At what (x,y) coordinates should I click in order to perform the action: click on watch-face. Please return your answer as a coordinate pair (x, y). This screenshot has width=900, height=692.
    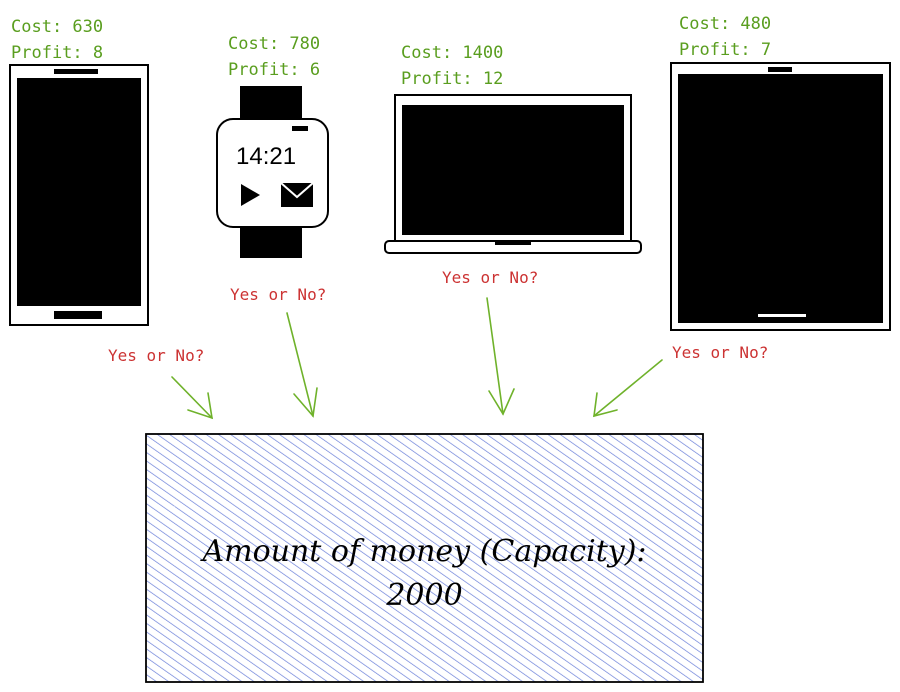
    Looking at the image, I should click on (272, 173).